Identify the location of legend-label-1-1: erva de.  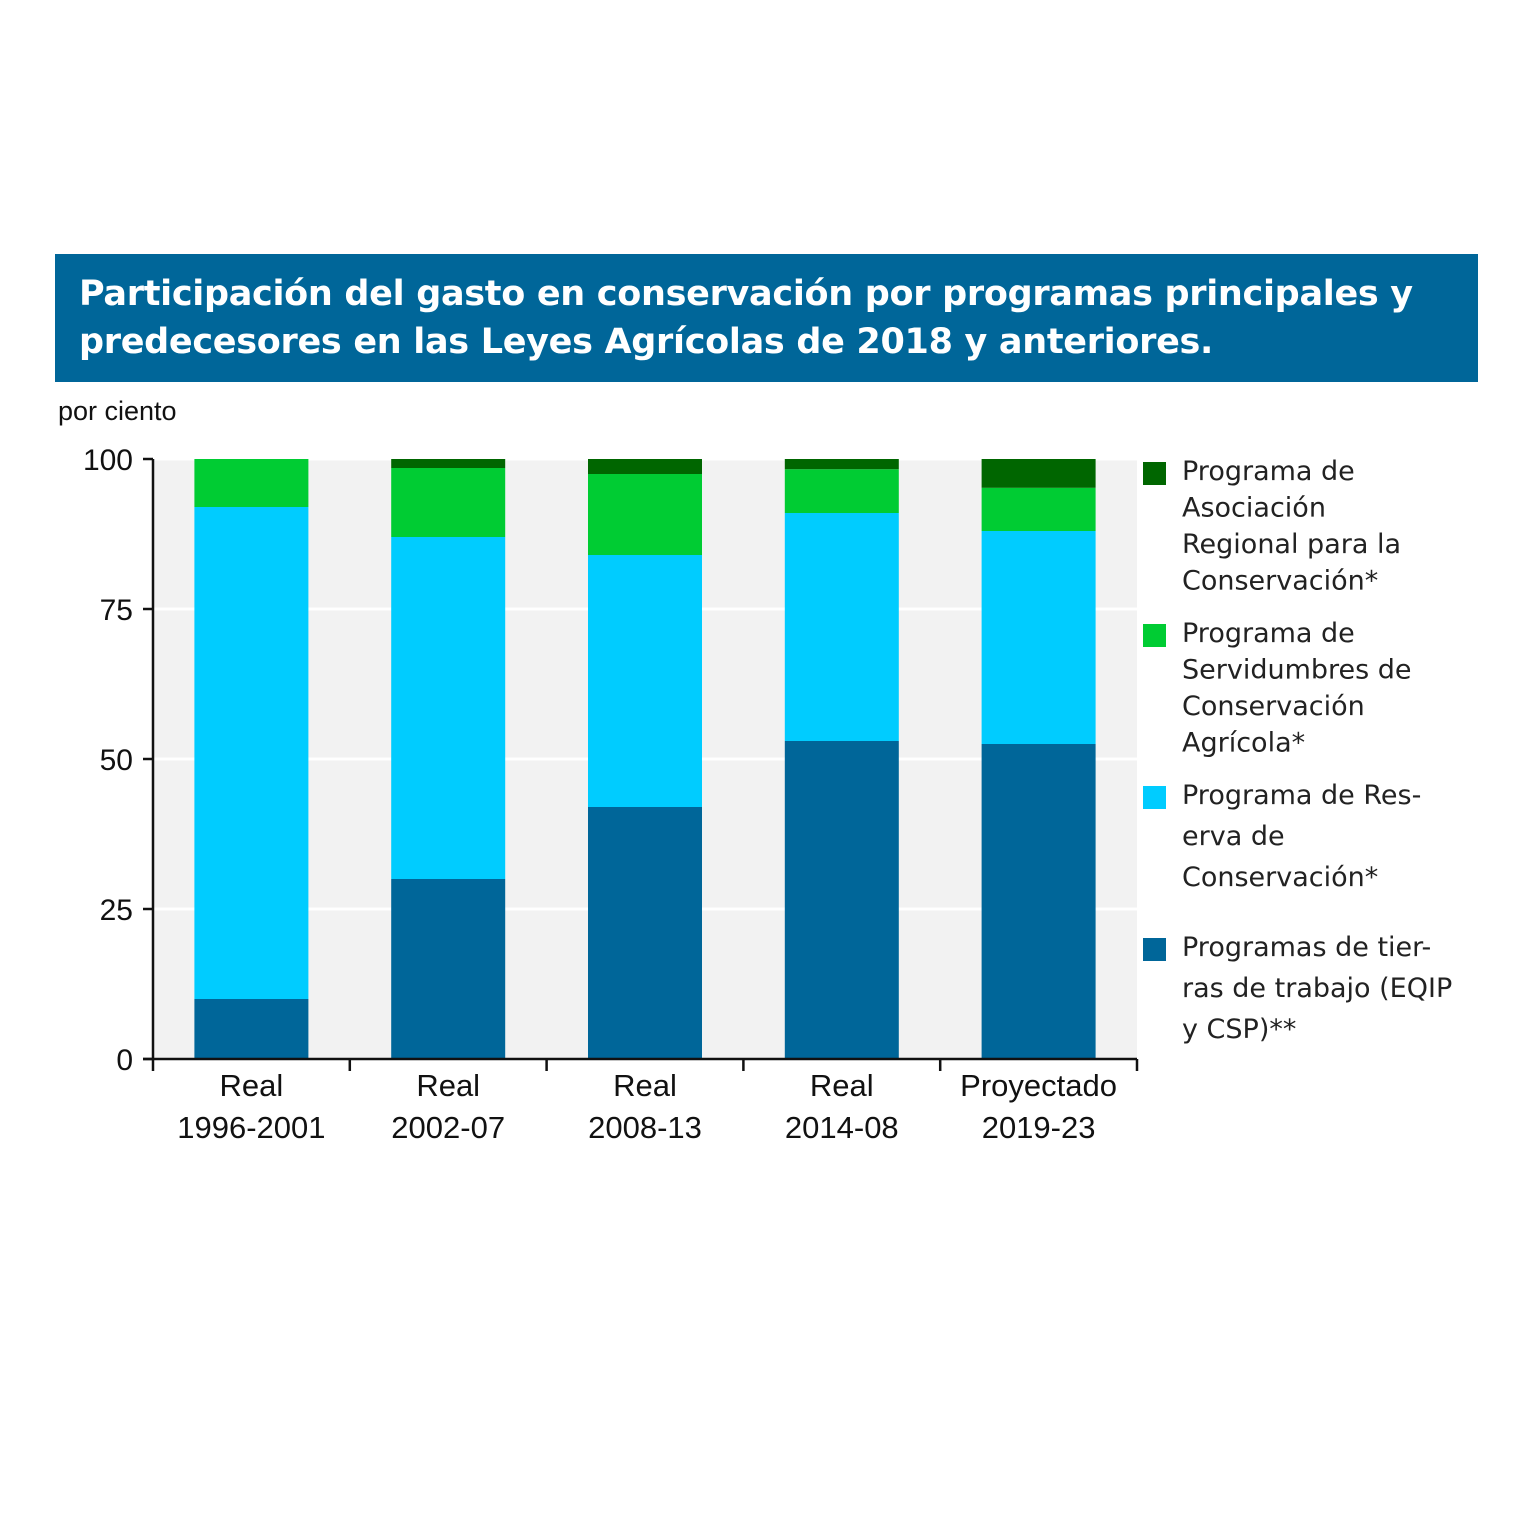
(1233, 836).